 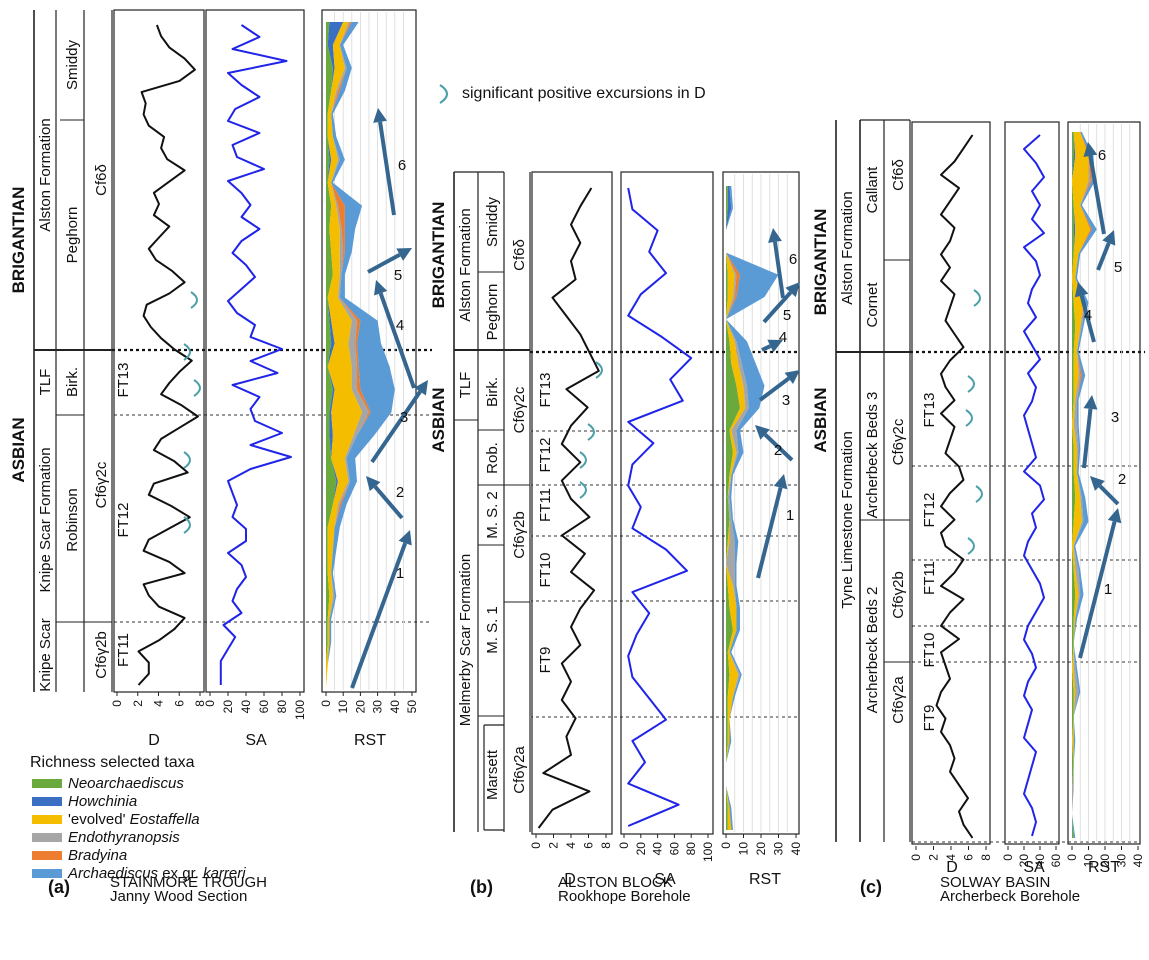 What do you see at coordinates (492, 630) in the screenshot?
I see `member-label: M. S. 1` at bounding box center [492, 630].